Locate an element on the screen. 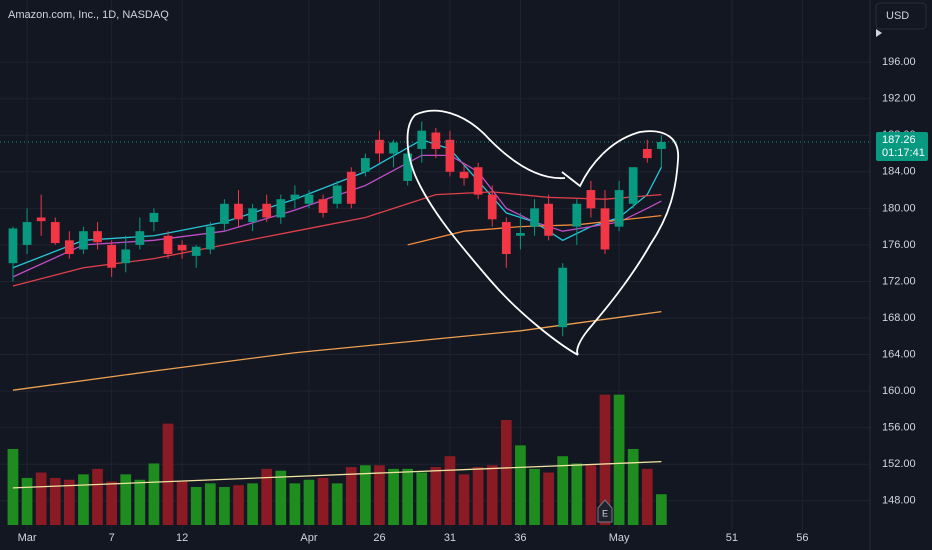  x-tick-label: 12 is located at coordinates (182, 538).